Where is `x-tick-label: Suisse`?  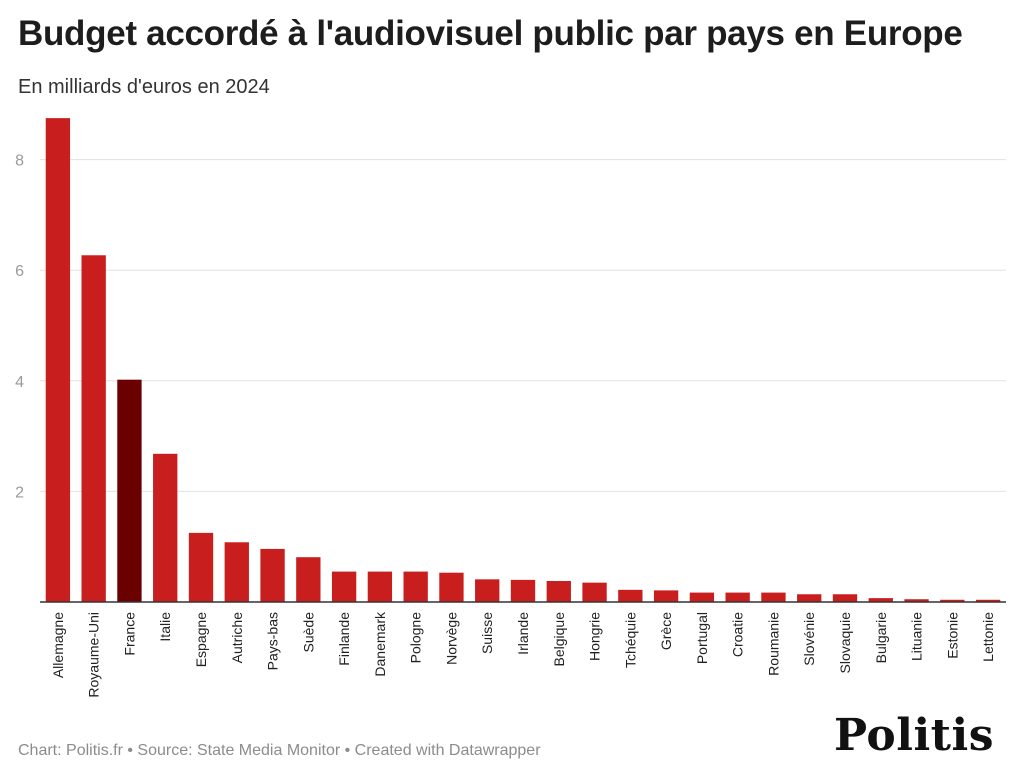
x-tick-label: Suisse is located at coordinates (487, 633).